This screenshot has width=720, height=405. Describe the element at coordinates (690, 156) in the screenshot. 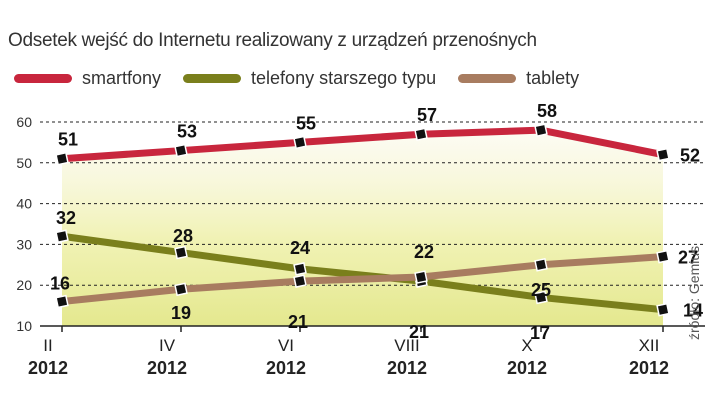

I see `data-label-smartfony: 52` at that location.